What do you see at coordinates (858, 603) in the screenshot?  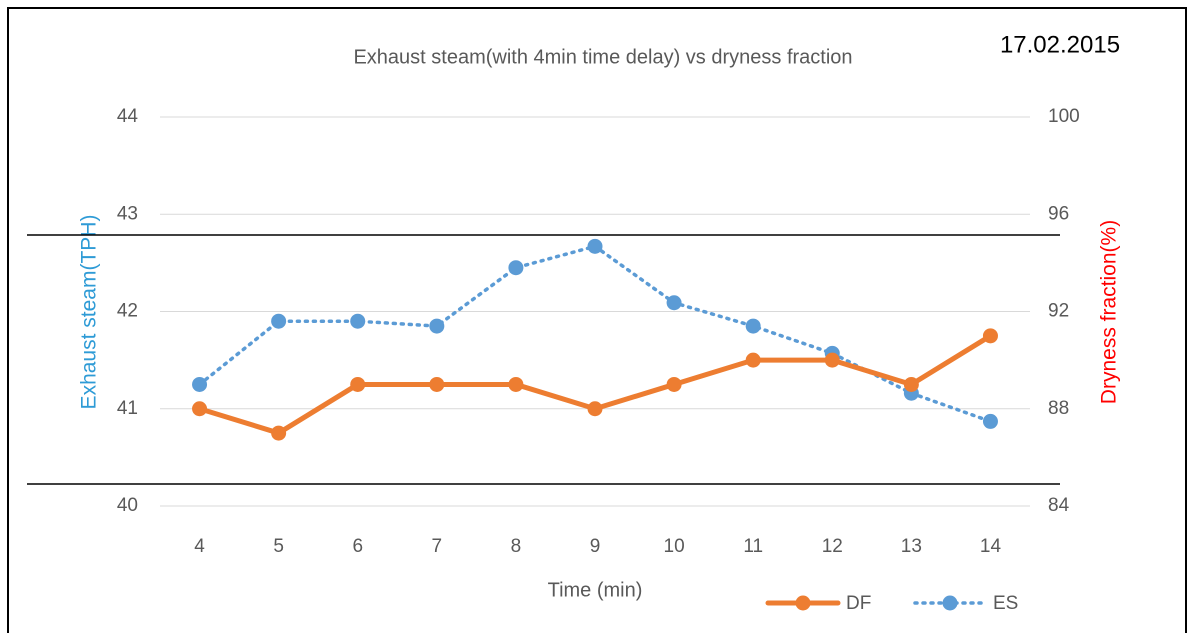 I see `legend-label: DF` at bounding box center [858, 603].